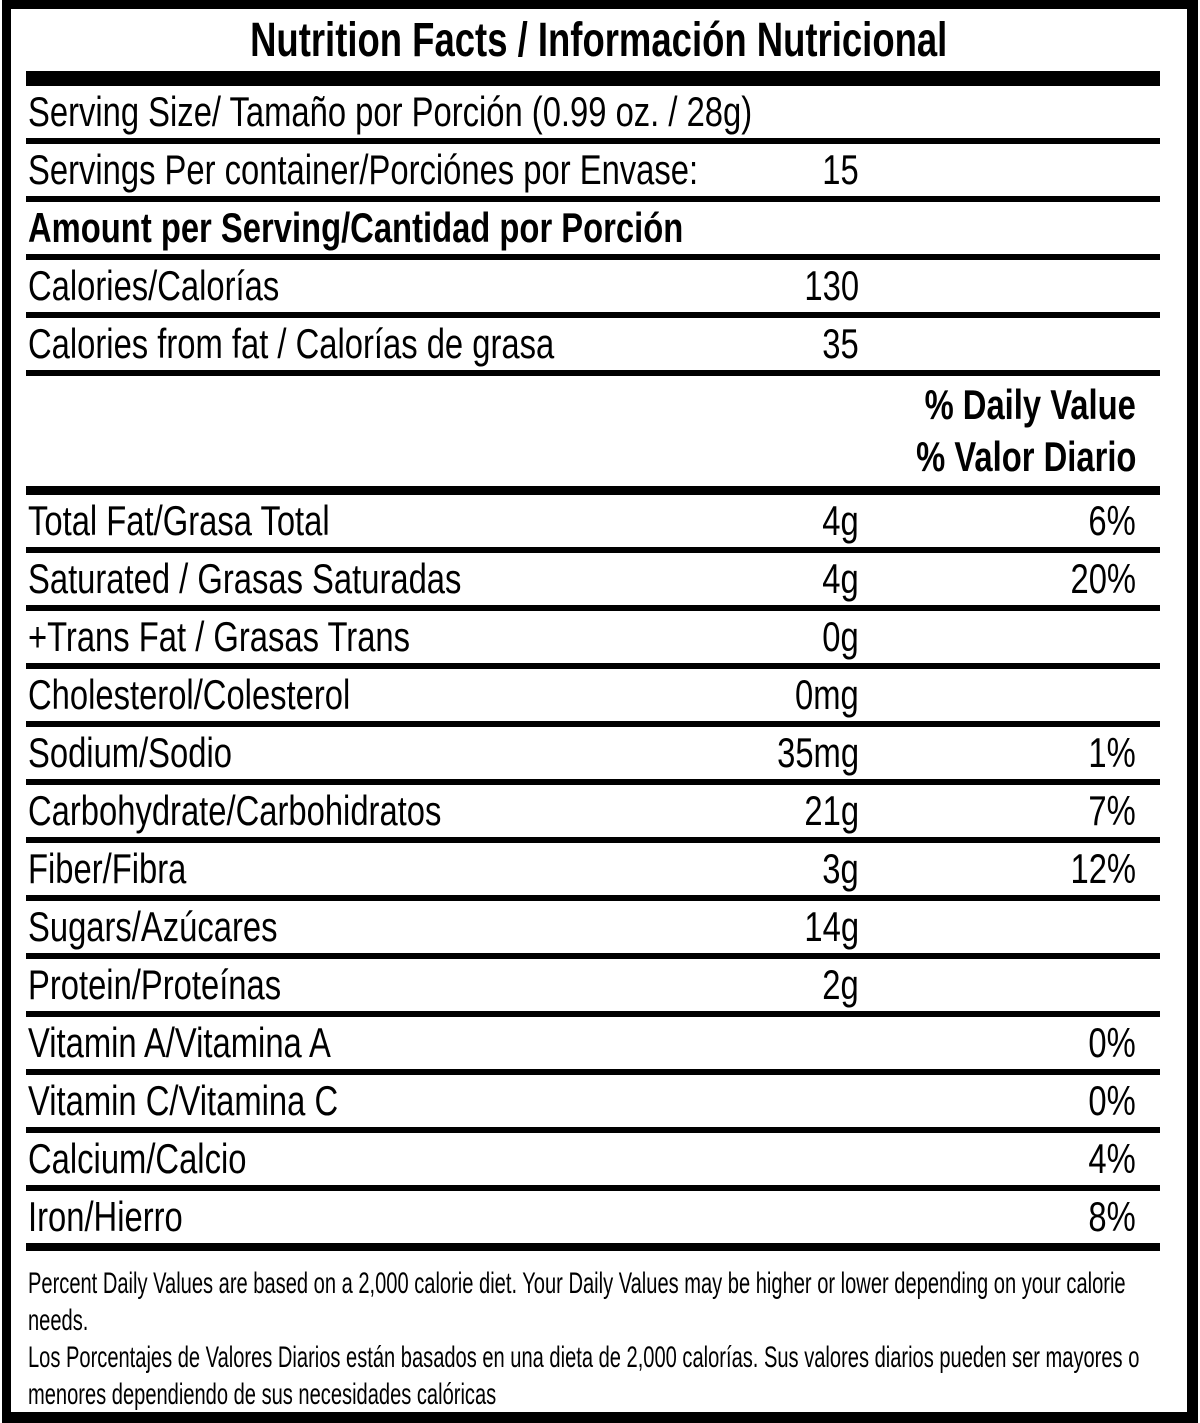 The width and height of the screenshot is (1200, 1423). Describe the element at coordinates (291, 343) in the screenshot. I see `calories-from-fat-label: Calories from fat / Calorías de grasa` at that location.